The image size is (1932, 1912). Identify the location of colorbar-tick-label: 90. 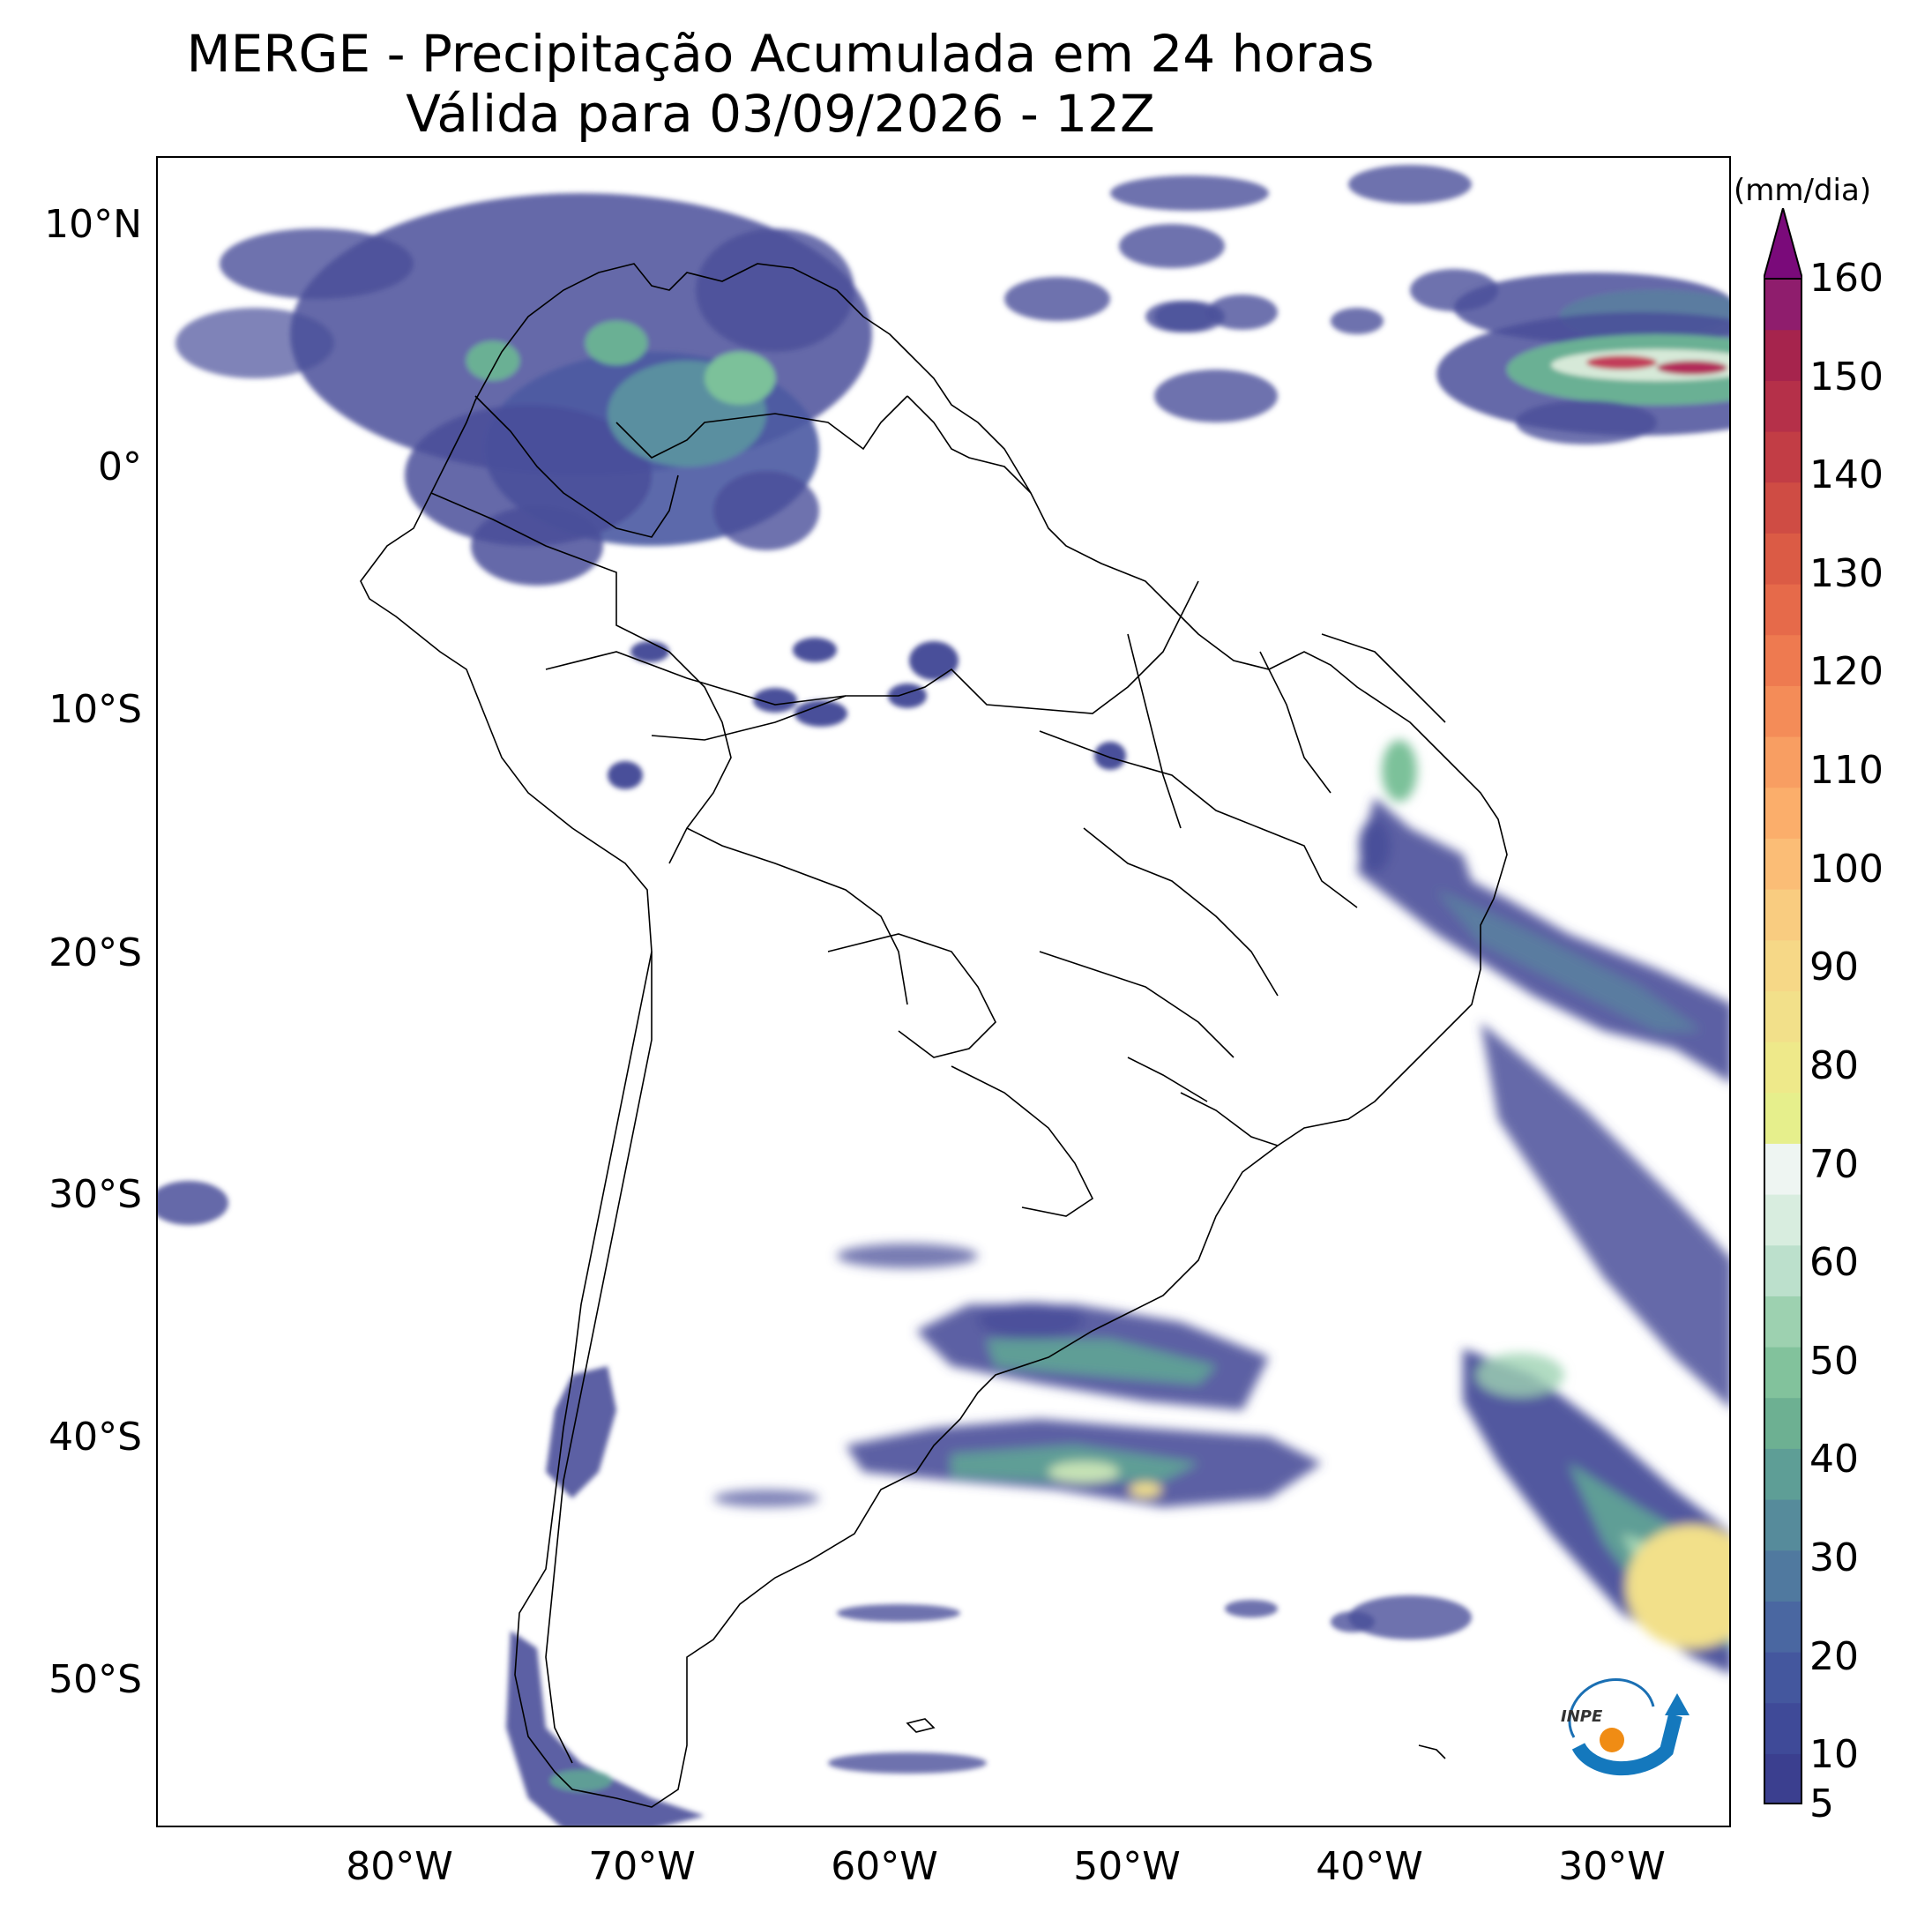
(1834, 967).